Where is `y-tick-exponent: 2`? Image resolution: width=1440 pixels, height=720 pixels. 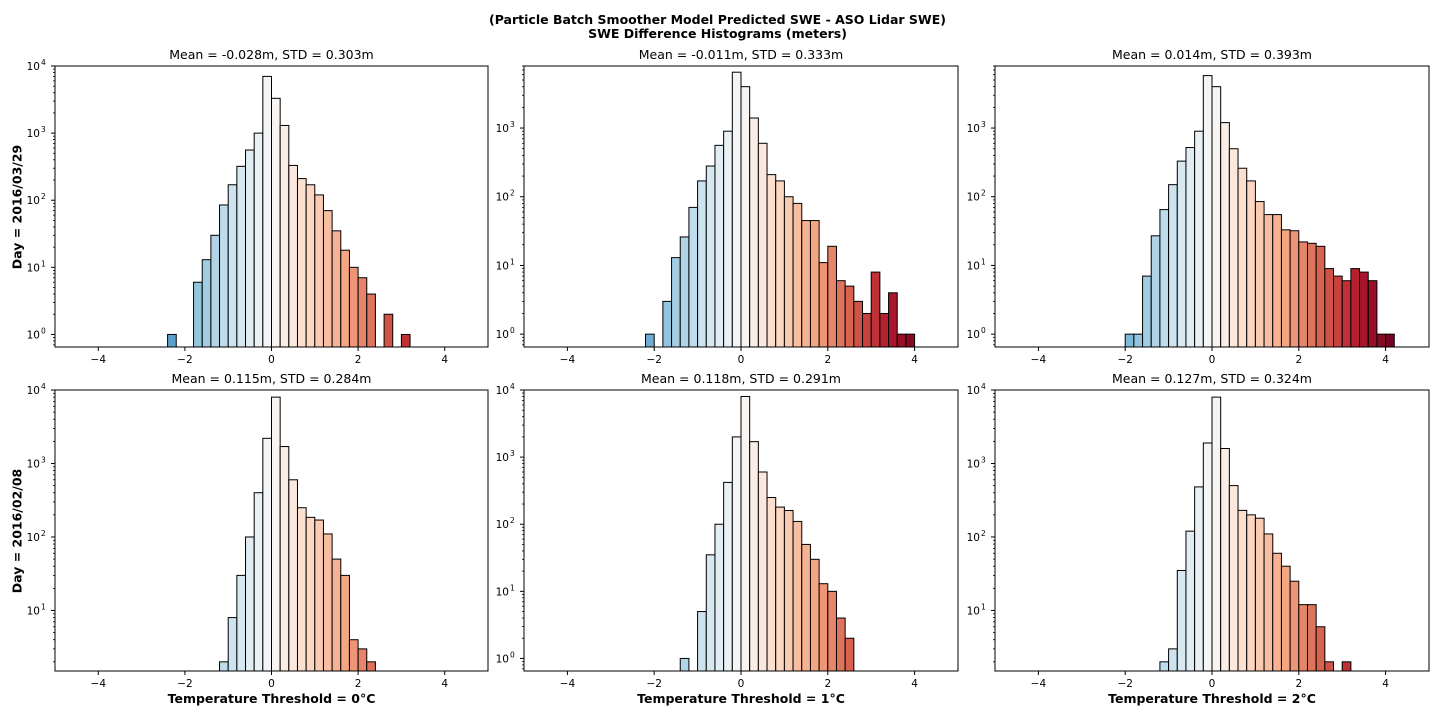
y-tick-exponent: 2 is located at coordinates (43, 533).